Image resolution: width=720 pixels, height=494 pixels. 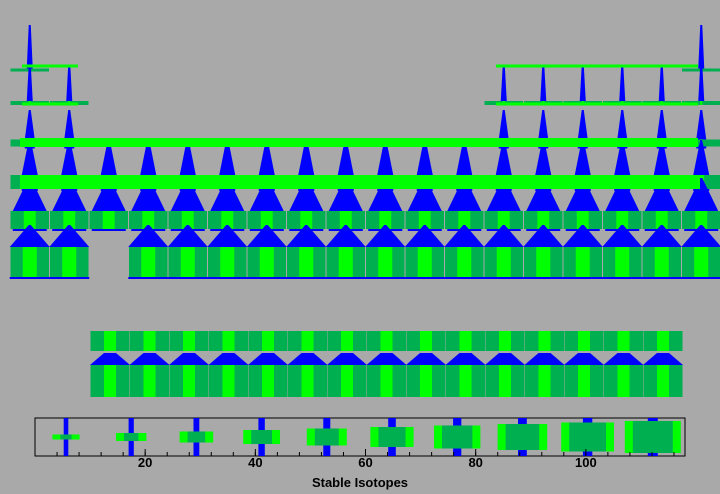 What do you see at coordinates (360, 482) in the screenshot?
I see `x-axis-title: Stable Isotopes` at bounding box center [360, 482].